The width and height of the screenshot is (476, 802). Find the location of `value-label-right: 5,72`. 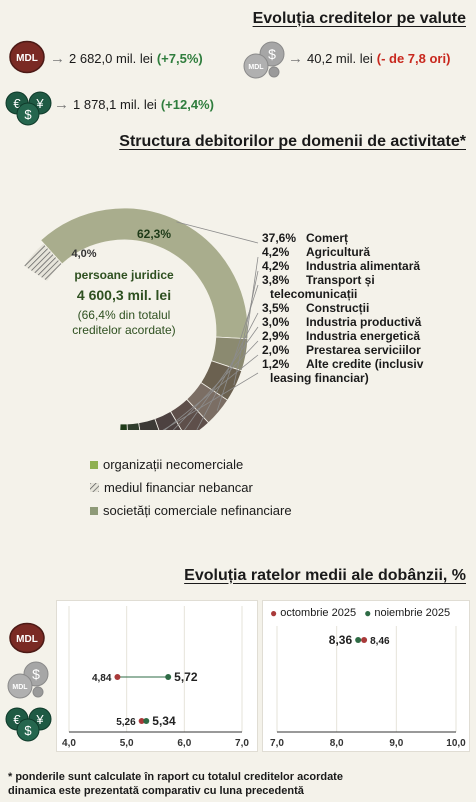

value-label-right: 5,72 is located at coordinates (186, 677).